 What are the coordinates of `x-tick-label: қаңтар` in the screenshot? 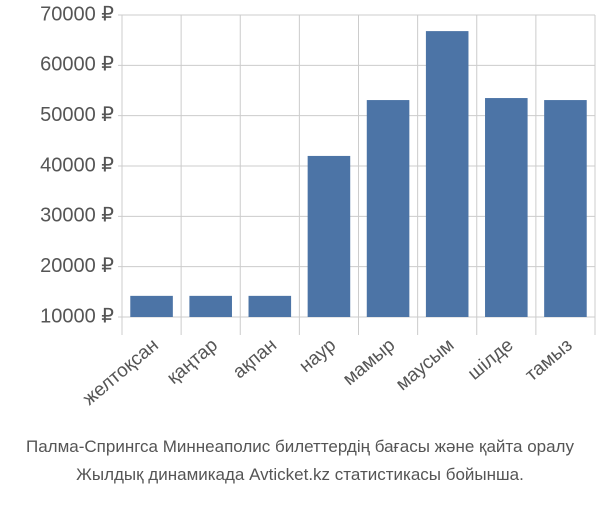 It's located at (192, 362).